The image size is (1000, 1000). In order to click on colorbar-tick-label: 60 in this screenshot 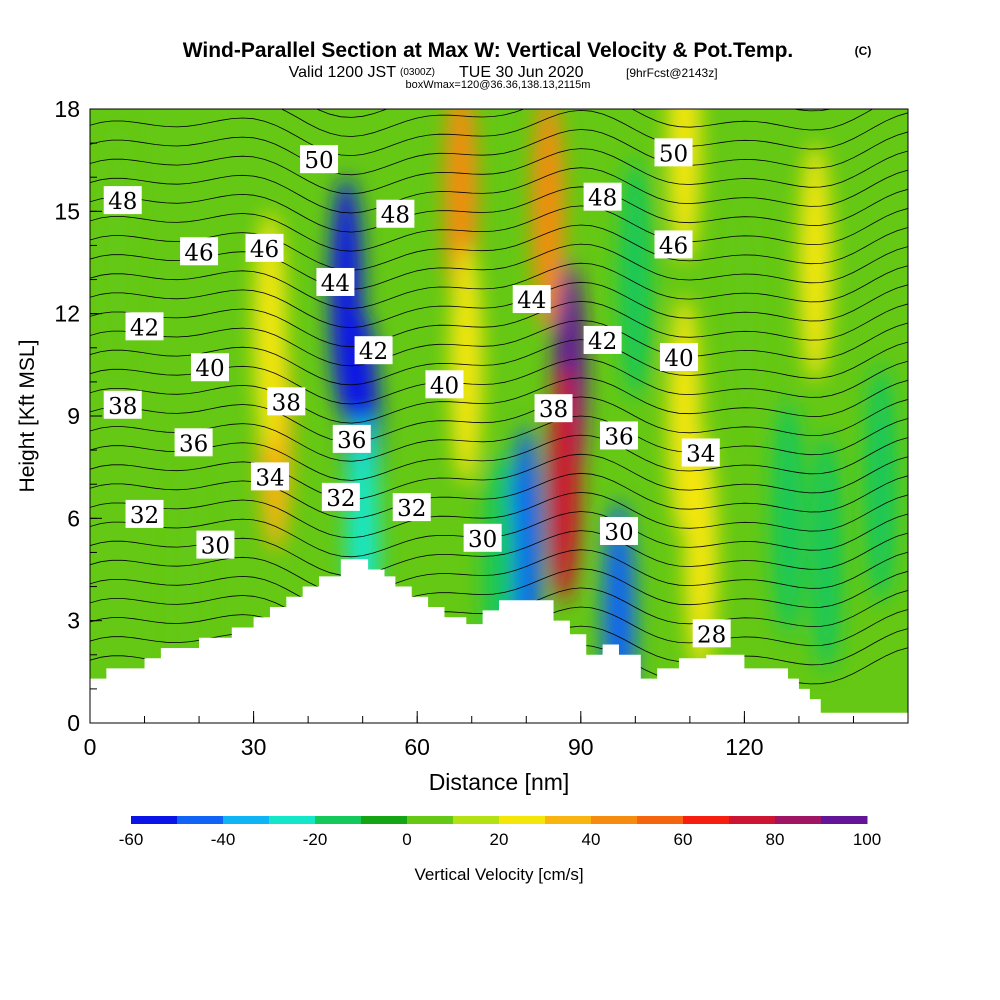, I will do `click(683, 839)`.